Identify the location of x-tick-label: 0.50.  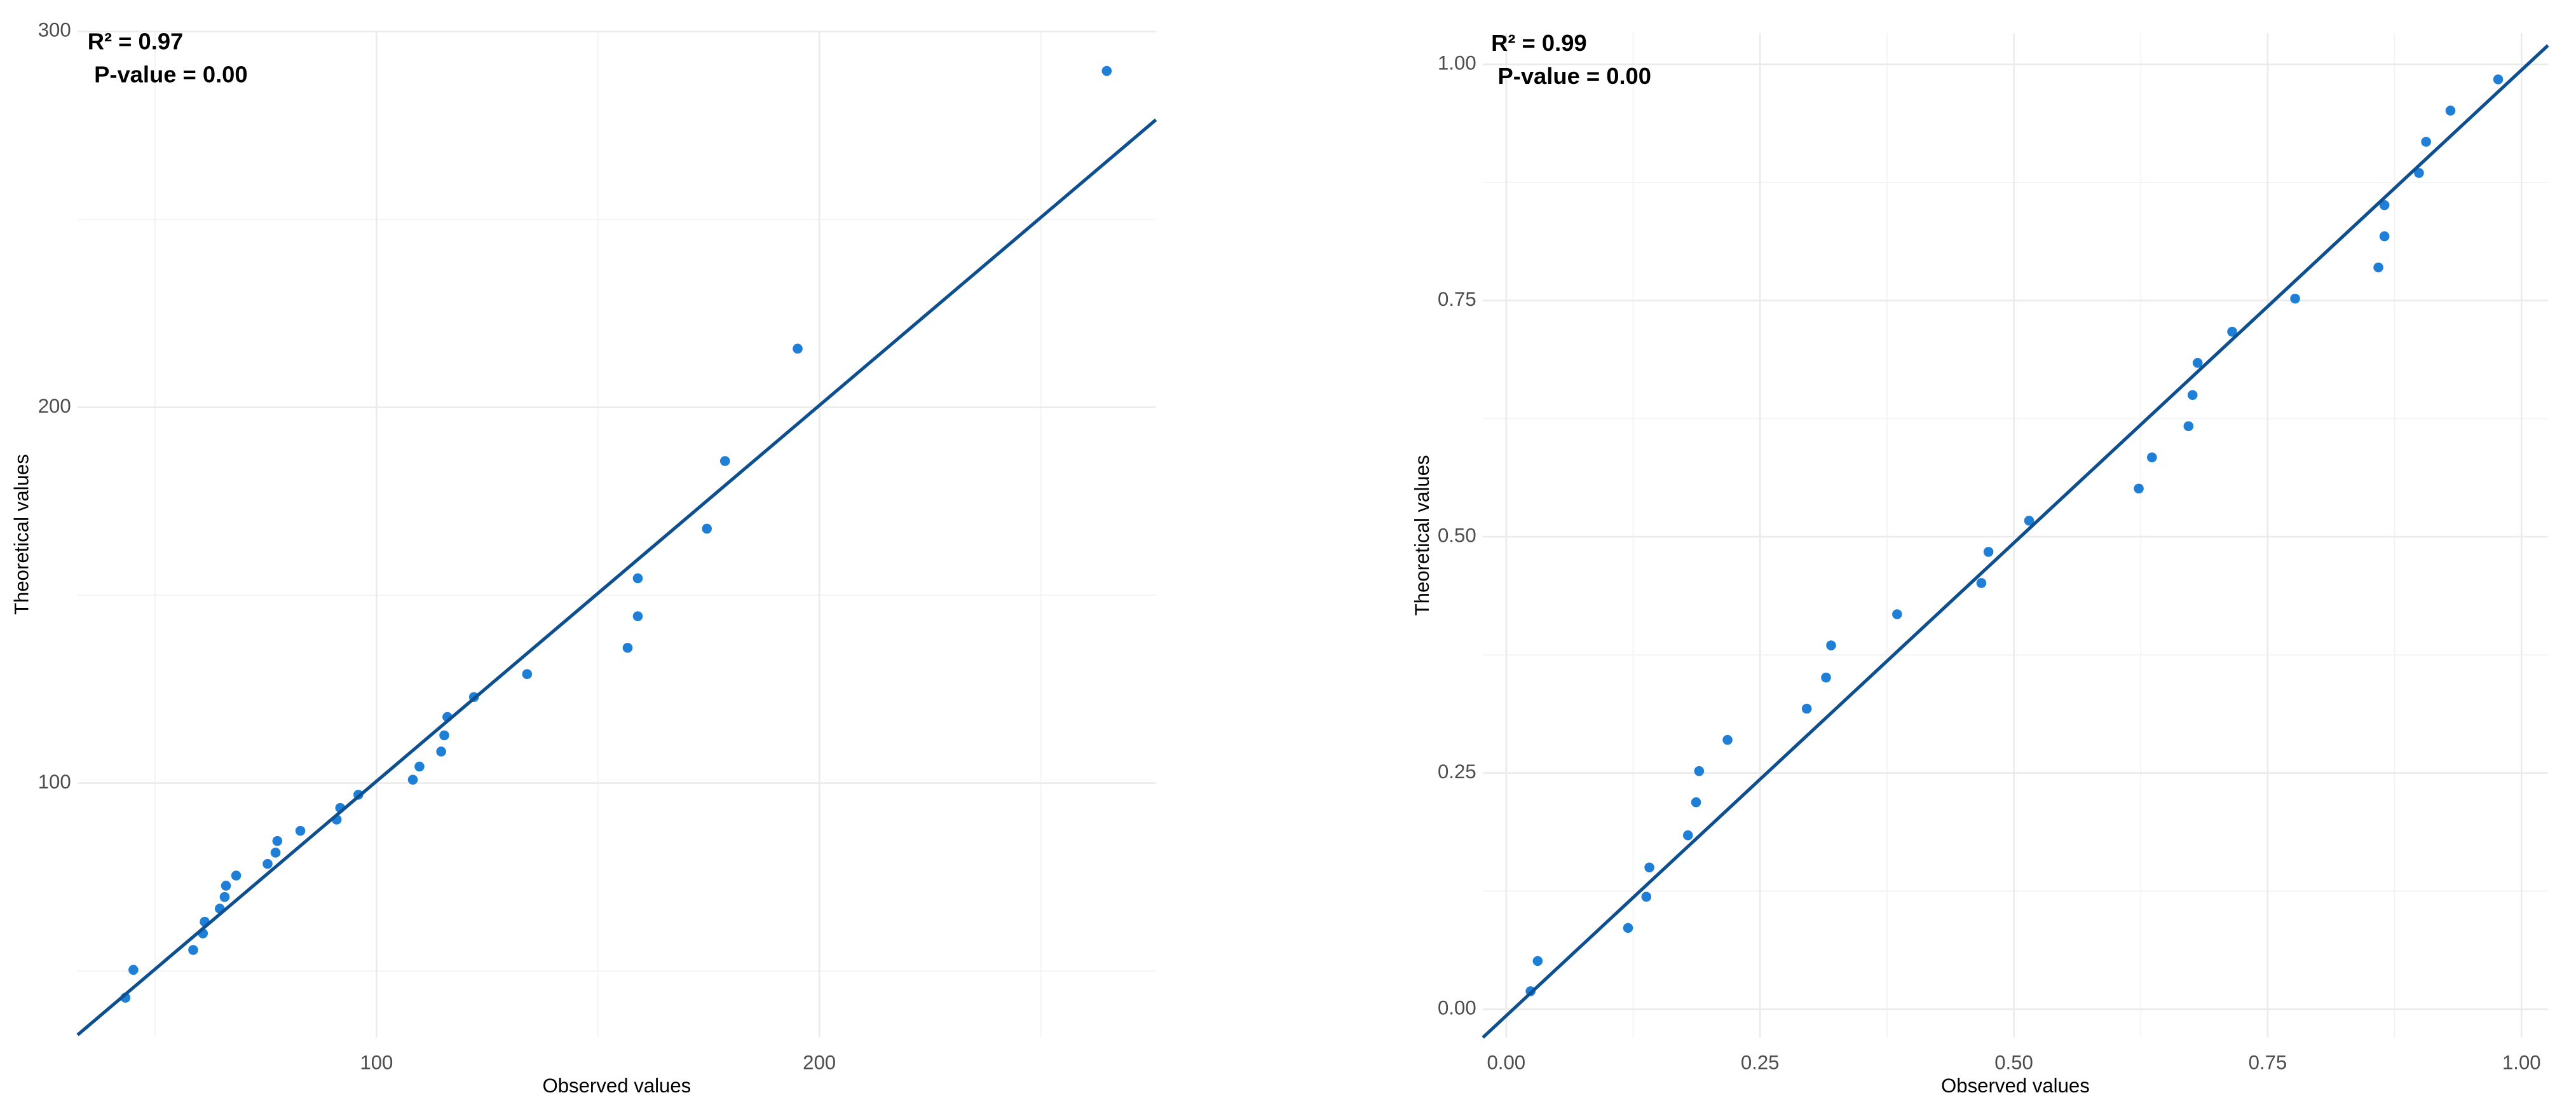
(2013, 1063).